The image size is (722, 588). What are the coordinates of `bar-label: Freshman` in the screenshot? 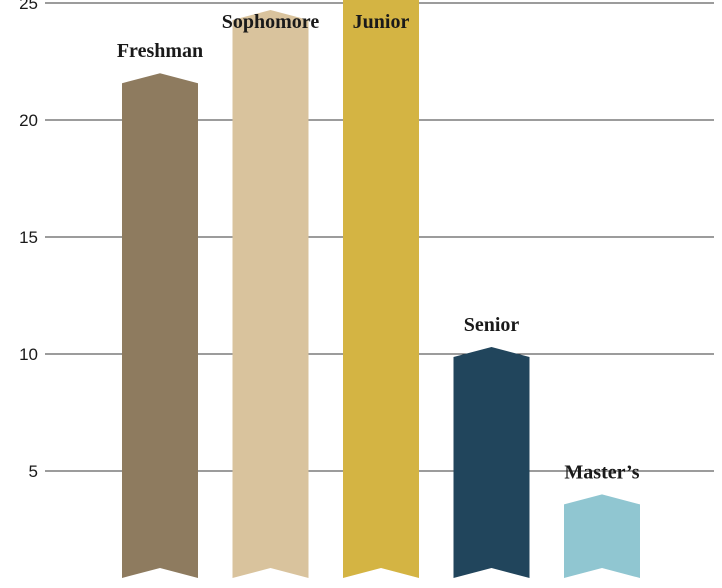 It's located at (160, 51).